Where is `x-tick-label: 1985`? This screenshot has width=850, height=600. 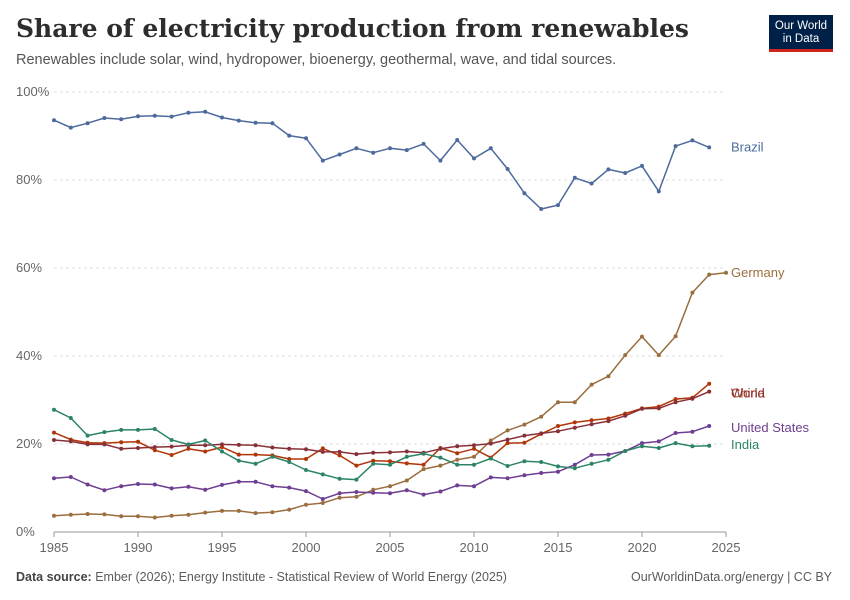
x-tick-label: 1985 is located at coordinates (54, 547).